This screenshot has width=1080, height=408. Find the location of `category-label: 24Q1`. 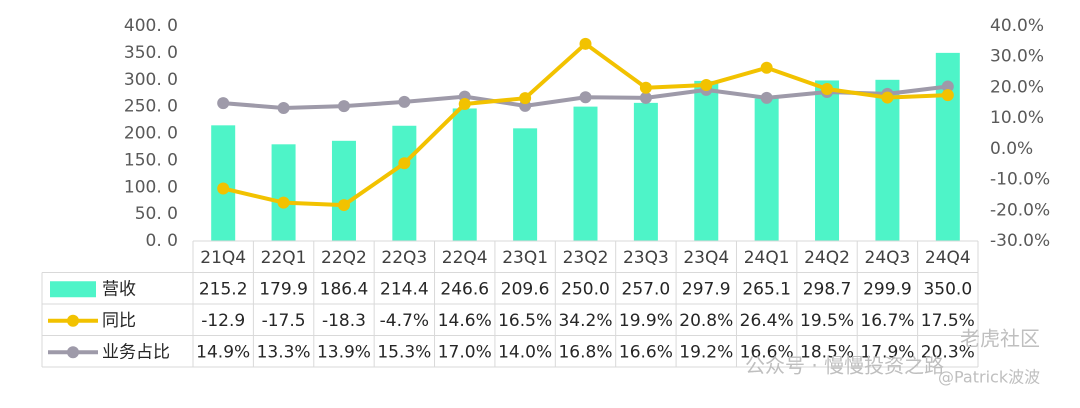

category-label: 24Q1 is located at coordinates (767, 258).